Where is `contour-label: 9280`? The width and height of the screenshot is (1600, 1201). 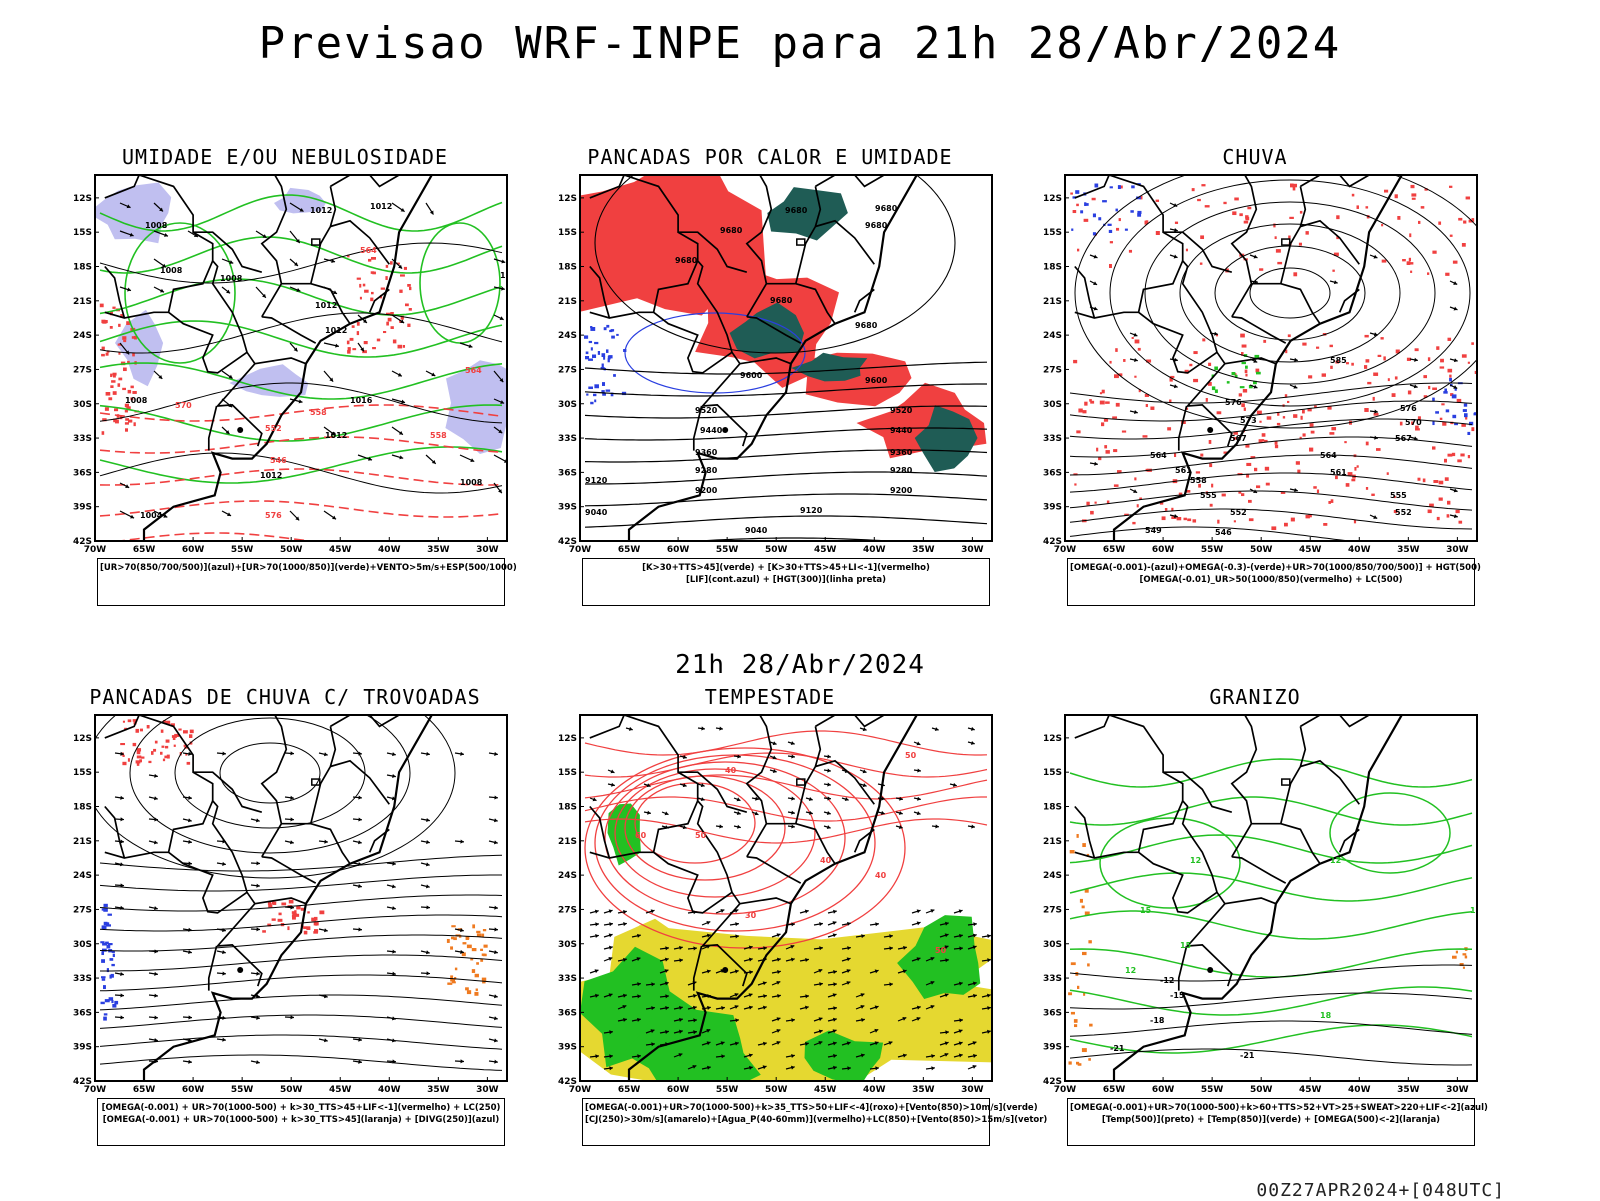
contour-label: 9280 is located at coordinates (706, 470).